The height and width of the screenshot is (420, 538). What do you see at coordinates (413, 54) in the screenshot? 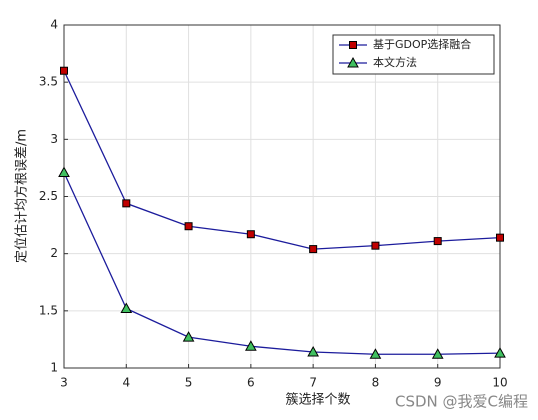
I see `legend-box` at bounding box center [413, 54].